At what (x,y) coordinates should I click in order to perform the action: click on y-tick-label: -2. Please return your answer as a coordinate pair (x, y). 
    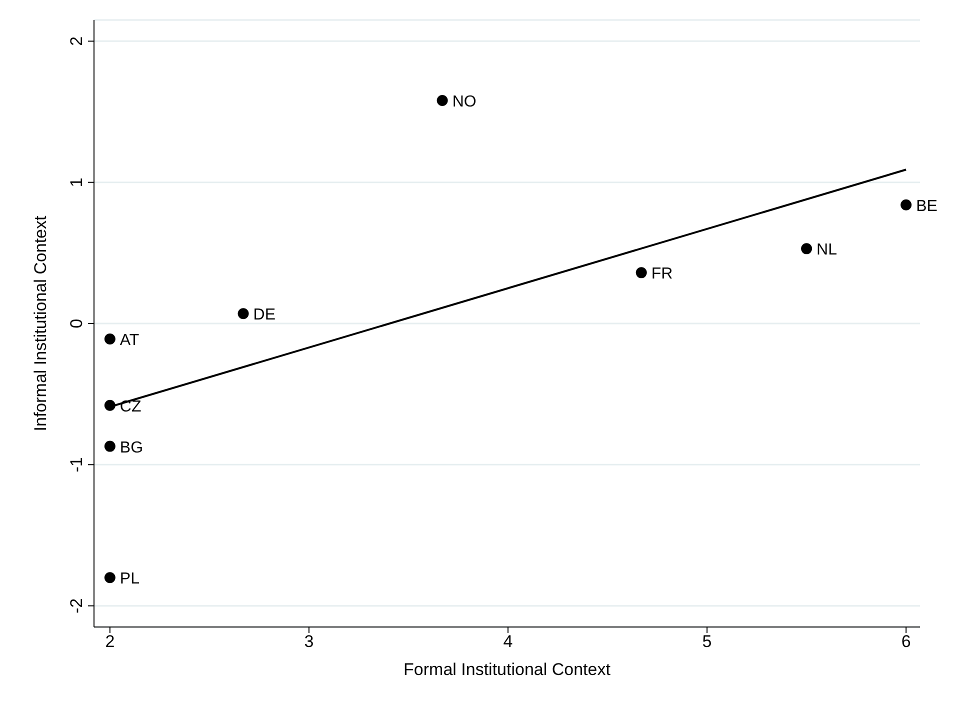
    Looking at the image, I should click on (76, 606).